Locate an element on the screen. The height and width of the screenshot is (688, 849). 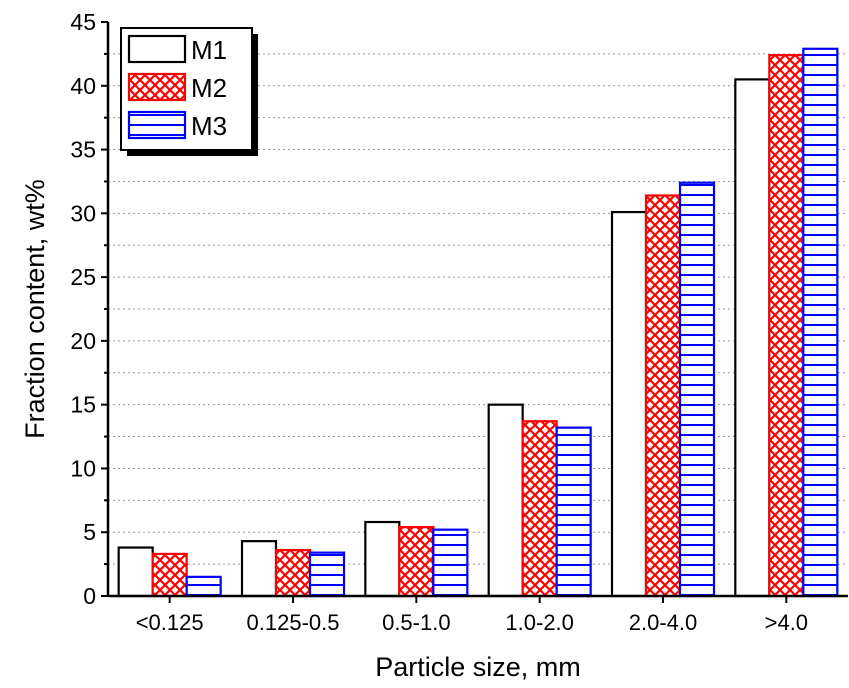
legend-swatch-m1 is located at coordinates (157, 49).